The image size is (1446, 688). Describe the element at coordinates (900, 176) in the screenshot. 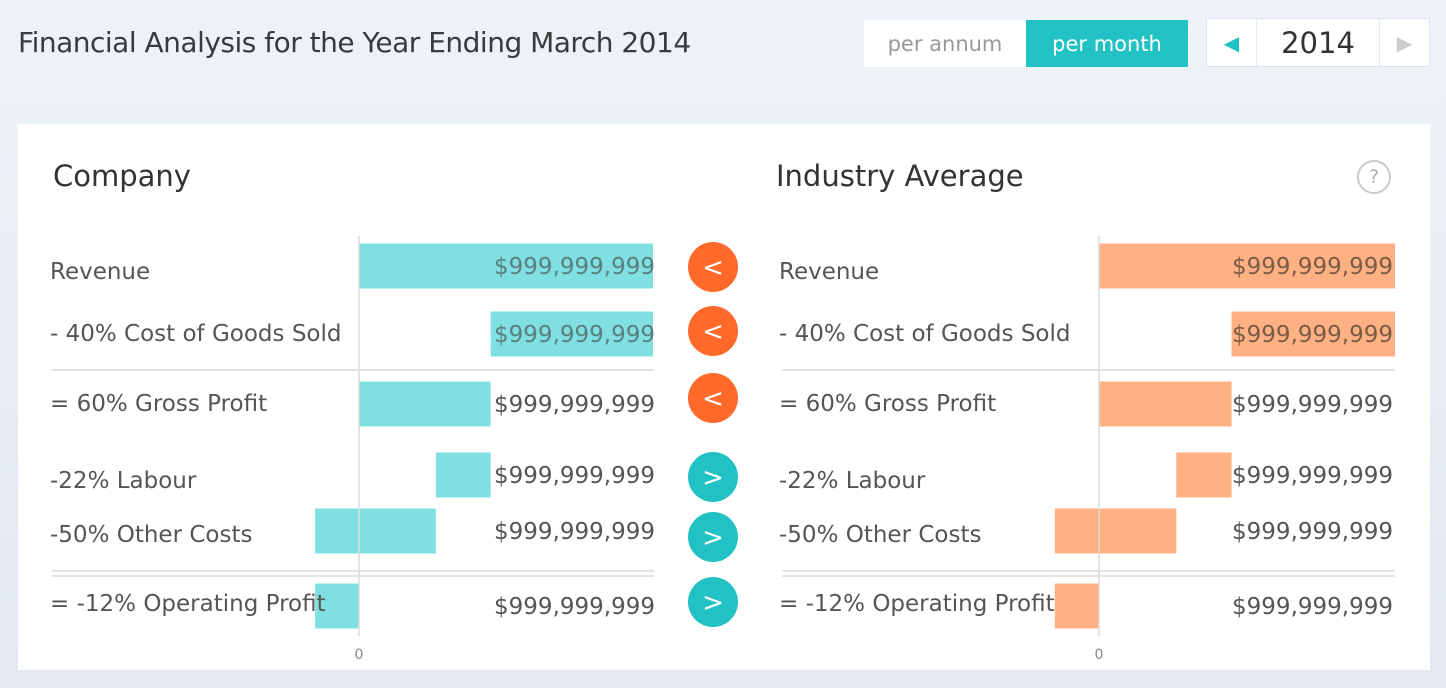

I see `industry-heading: Industry Average` at that location.